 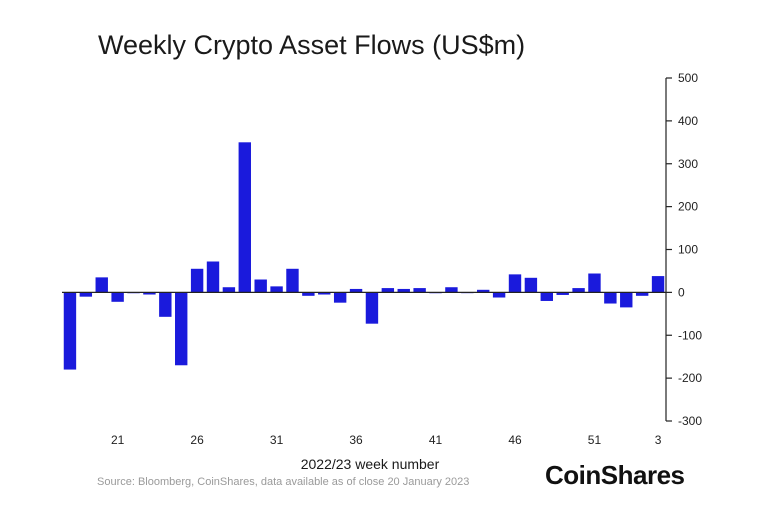 I want to click on y-tick-label: -300, so click(x=690, y=421).